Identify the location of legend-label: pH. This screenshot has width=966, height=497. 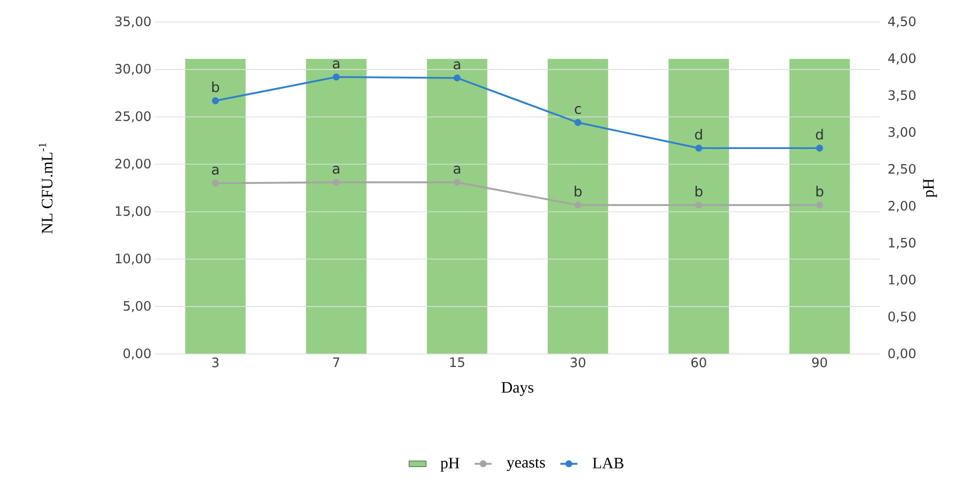
(450, 465).